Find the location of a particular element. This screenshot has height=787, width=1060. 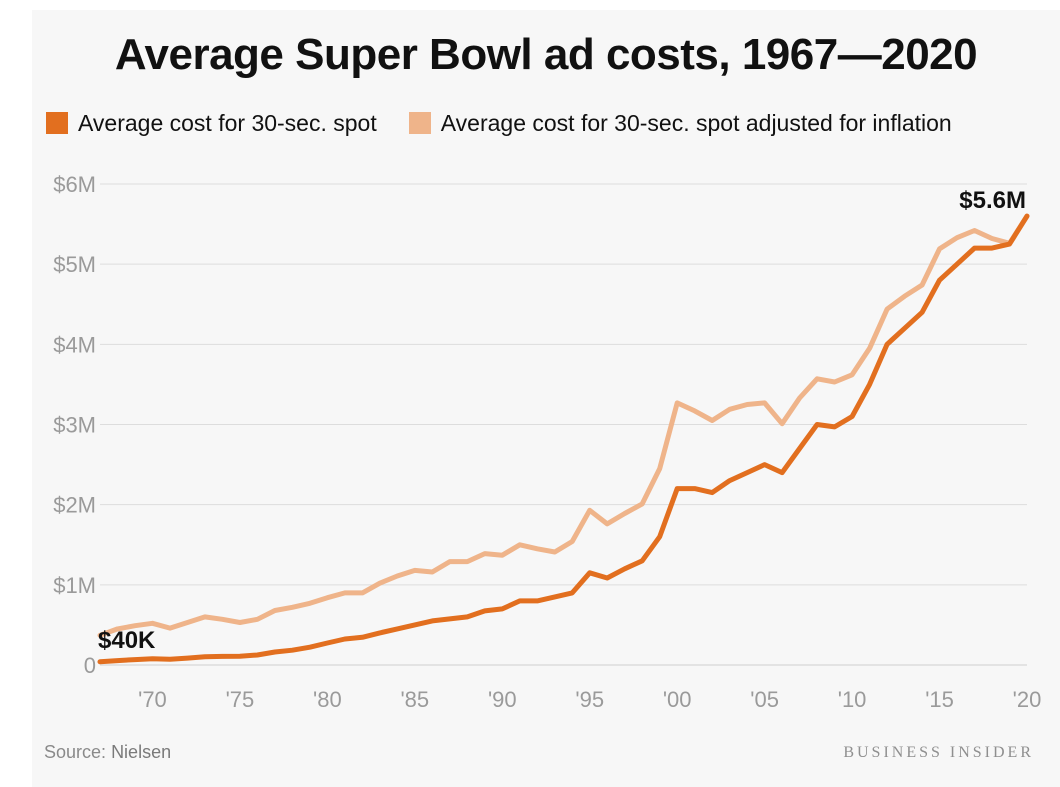

y-tick-label: $6M is located at coordinates (74, 184).